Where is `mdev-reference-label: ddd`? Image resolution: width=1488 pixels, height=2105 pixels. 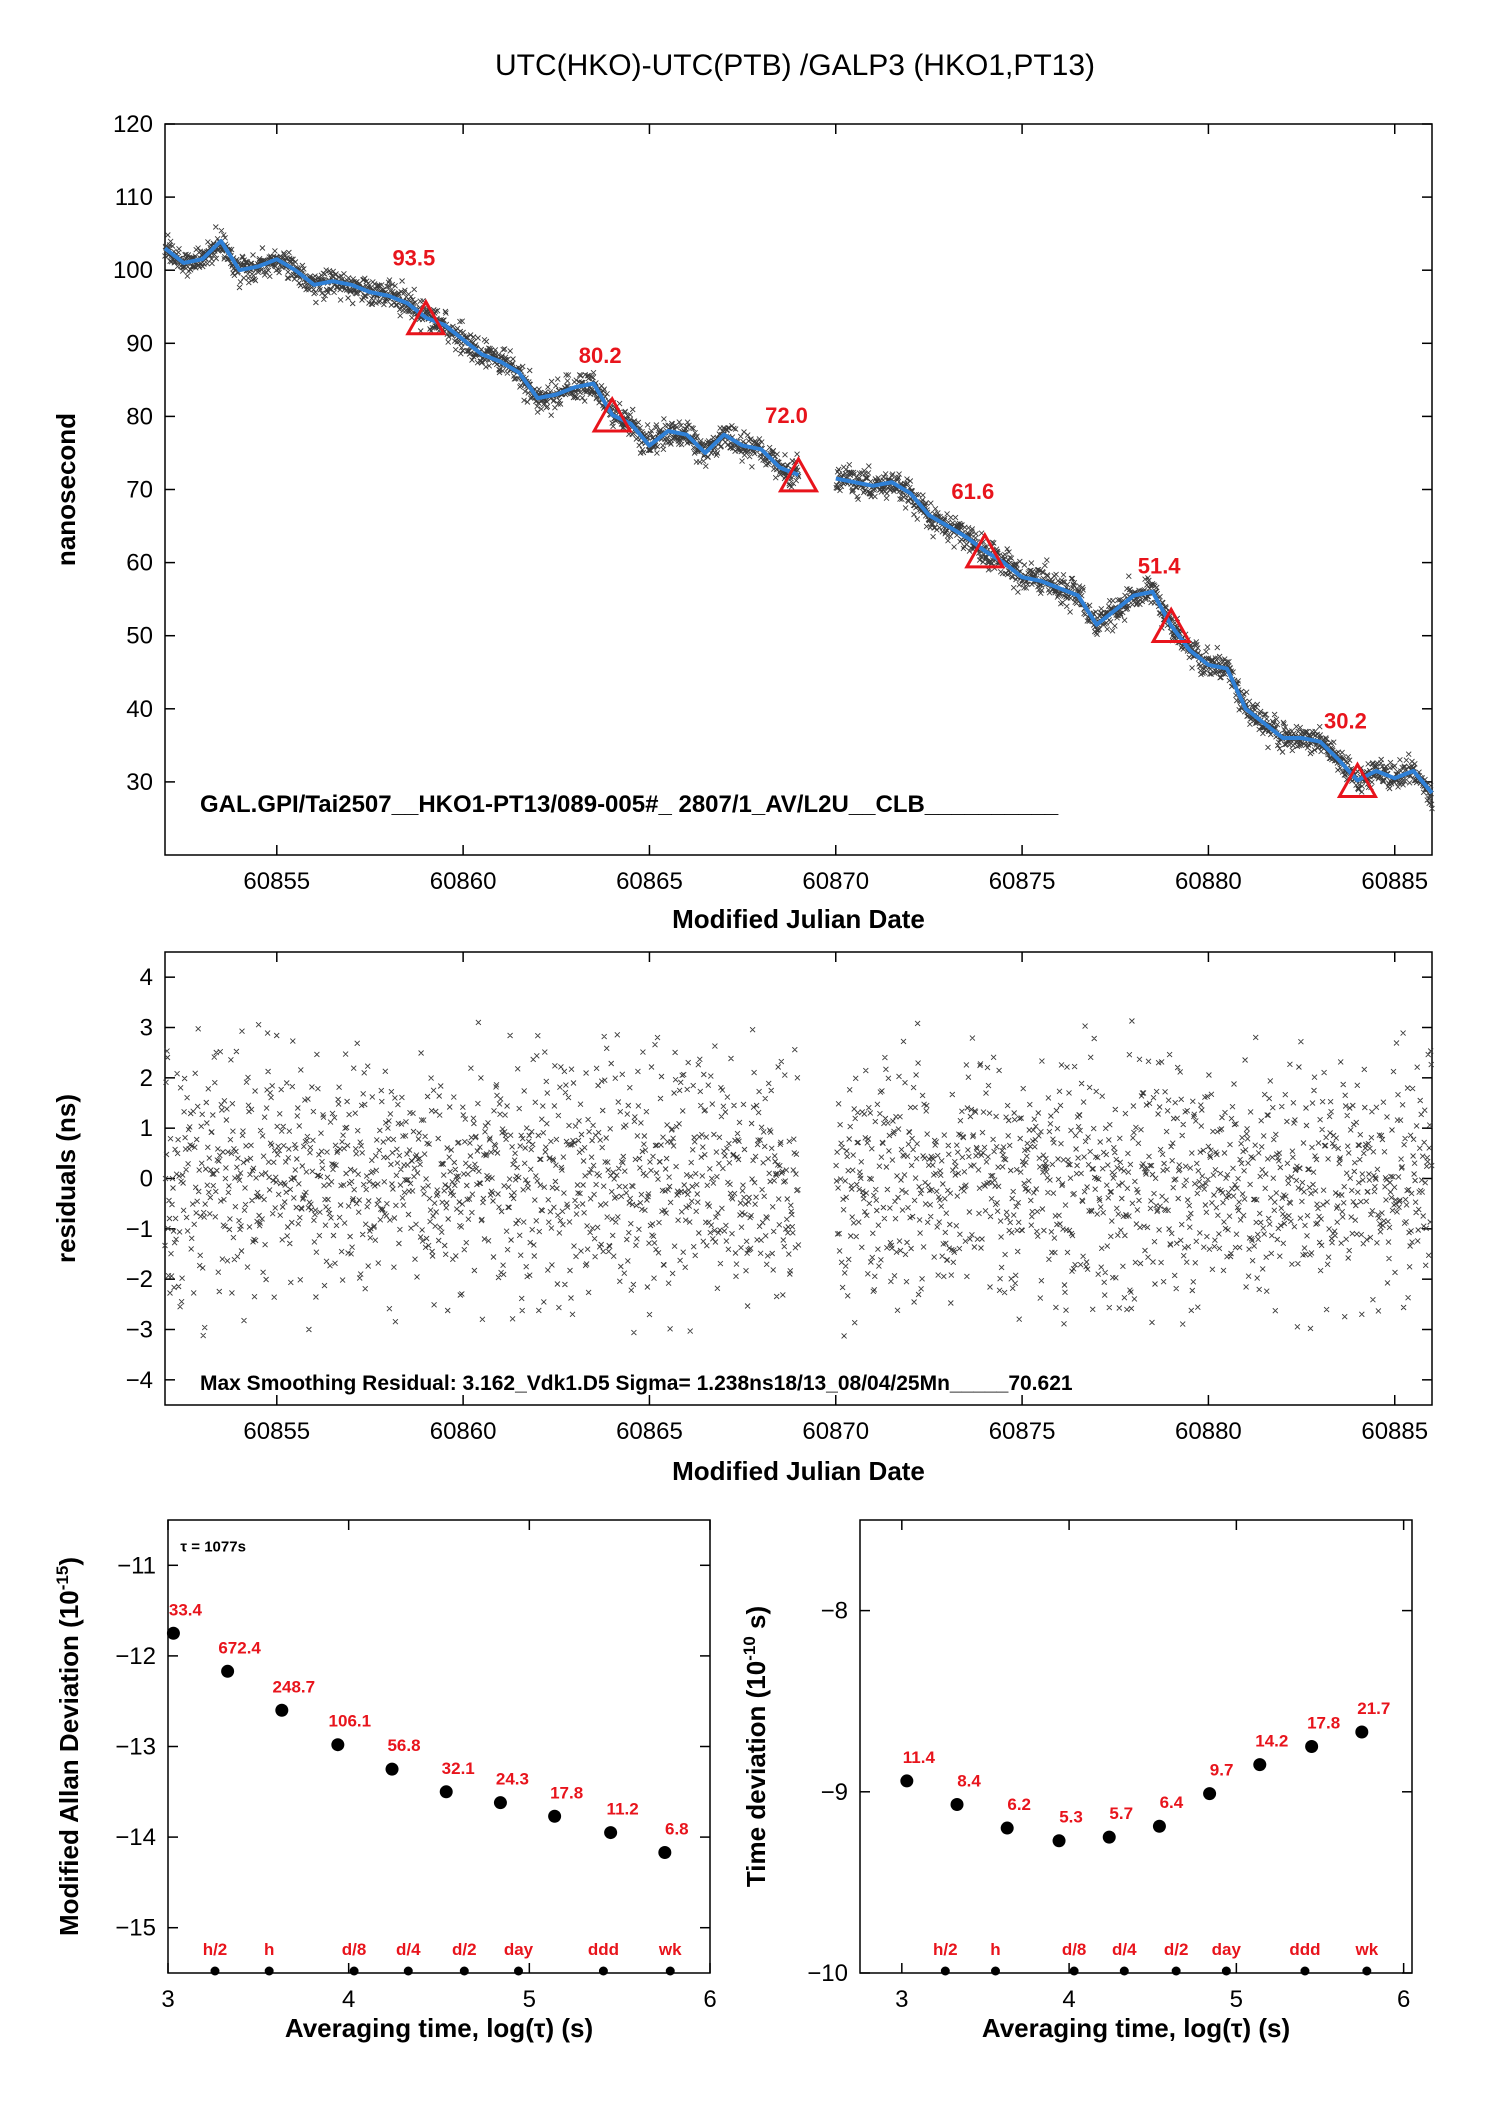 mdev-reference-label: ddd is located at coordinates (603, 1949).